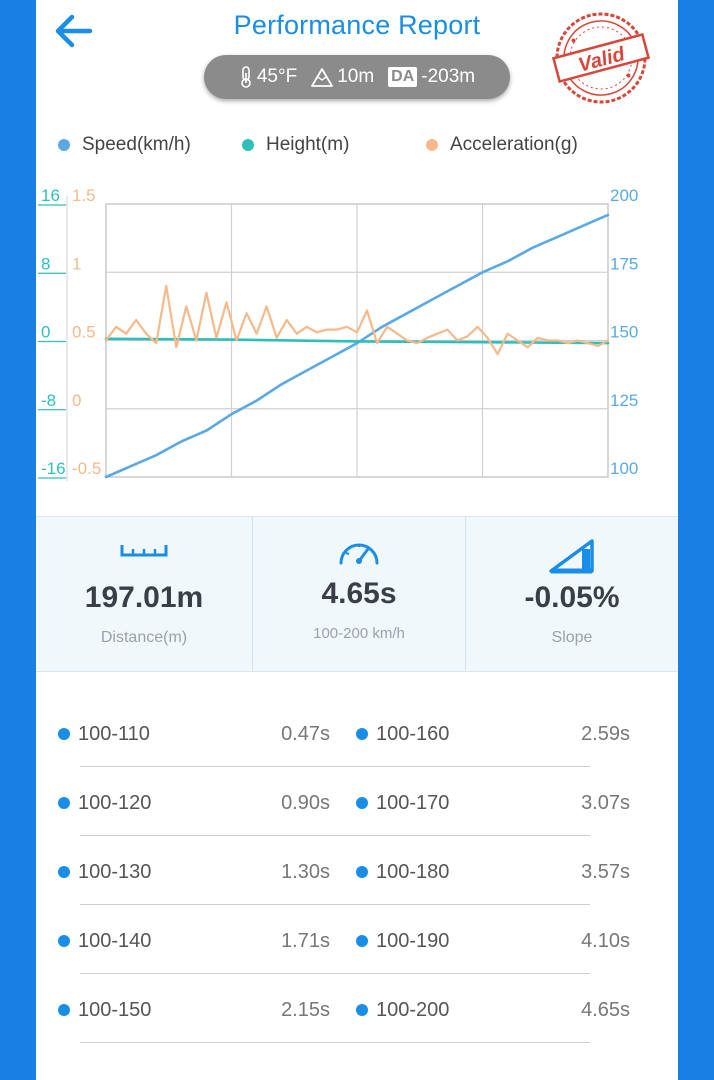 This screenshot has width=714, height=1080. Describe the element at coordinates (493, 793) in the screenshot. I see `split-row: 100-170 3.07s` at that location.